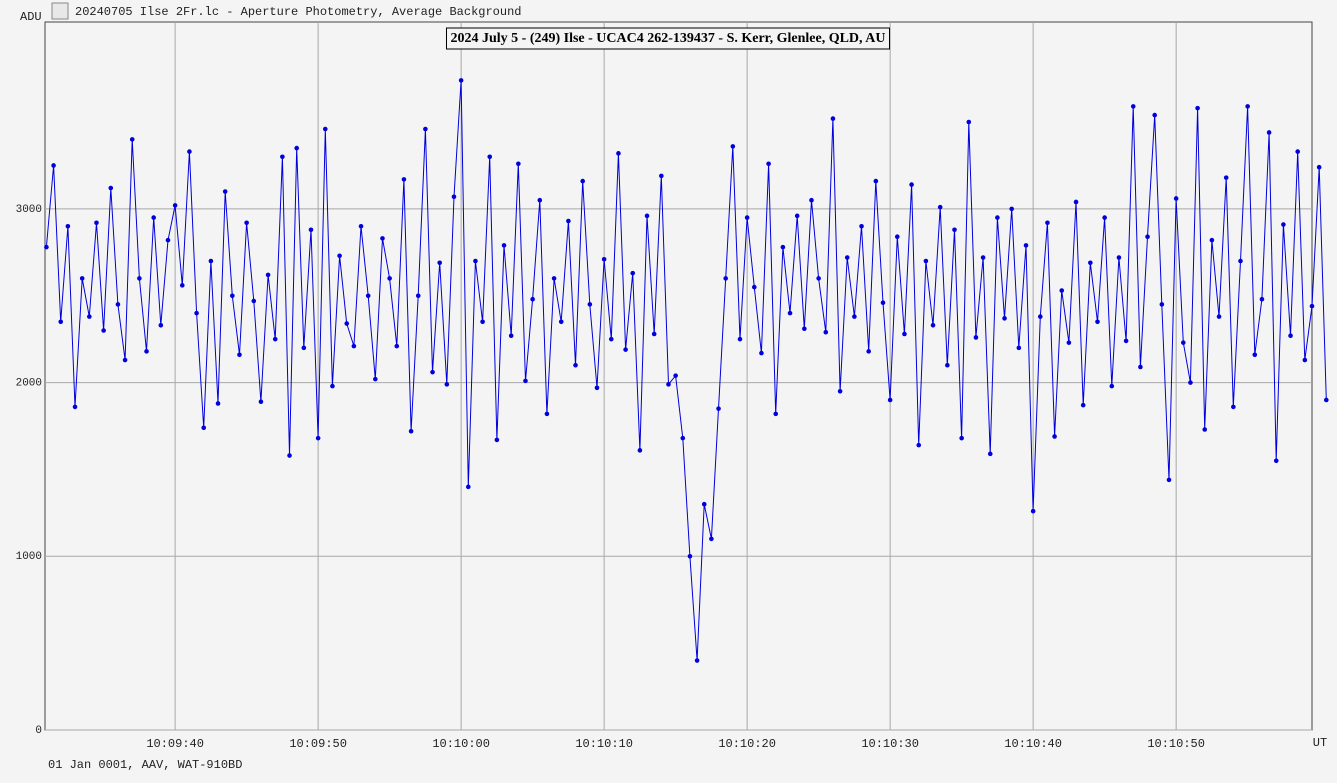 This screenshot has height=783, width=1337. I want to click on app-icon, so click(60, 11).